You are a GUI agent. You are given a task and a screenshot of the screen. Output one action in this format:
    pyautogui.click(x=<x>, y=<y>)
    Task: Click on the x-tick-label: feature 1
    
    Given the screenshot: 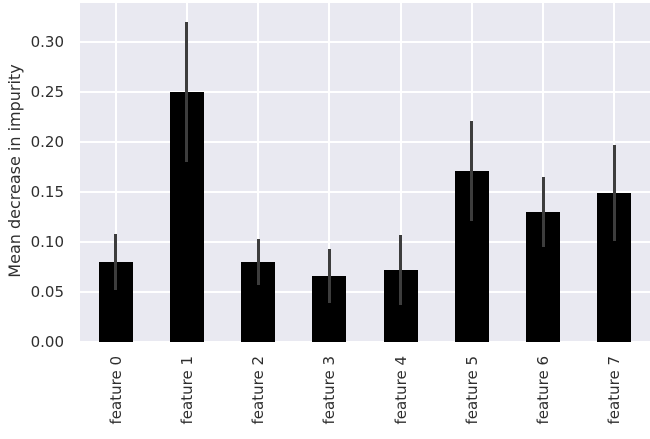 What is the action you would take?
    pyautogui.click(x=186, y=390)
    